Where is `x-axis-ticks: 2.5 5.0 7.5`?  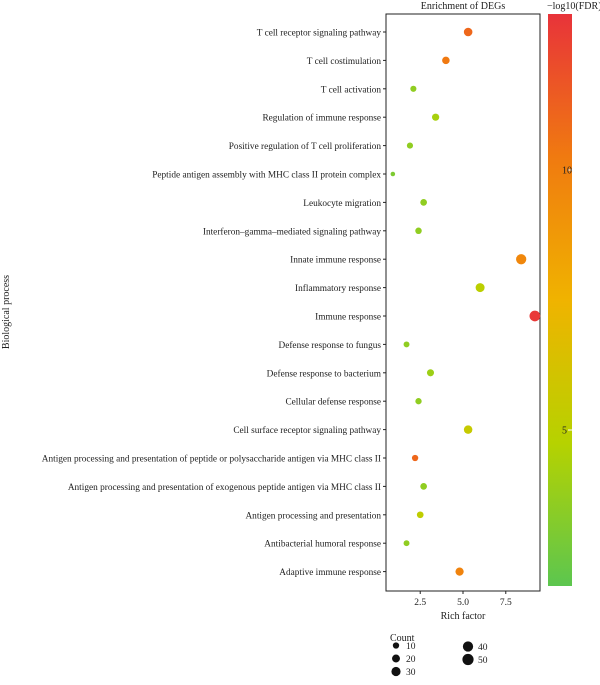 x-axis-ticks: 2.5 5.0 7.5 is located at coordinates (463, 599).